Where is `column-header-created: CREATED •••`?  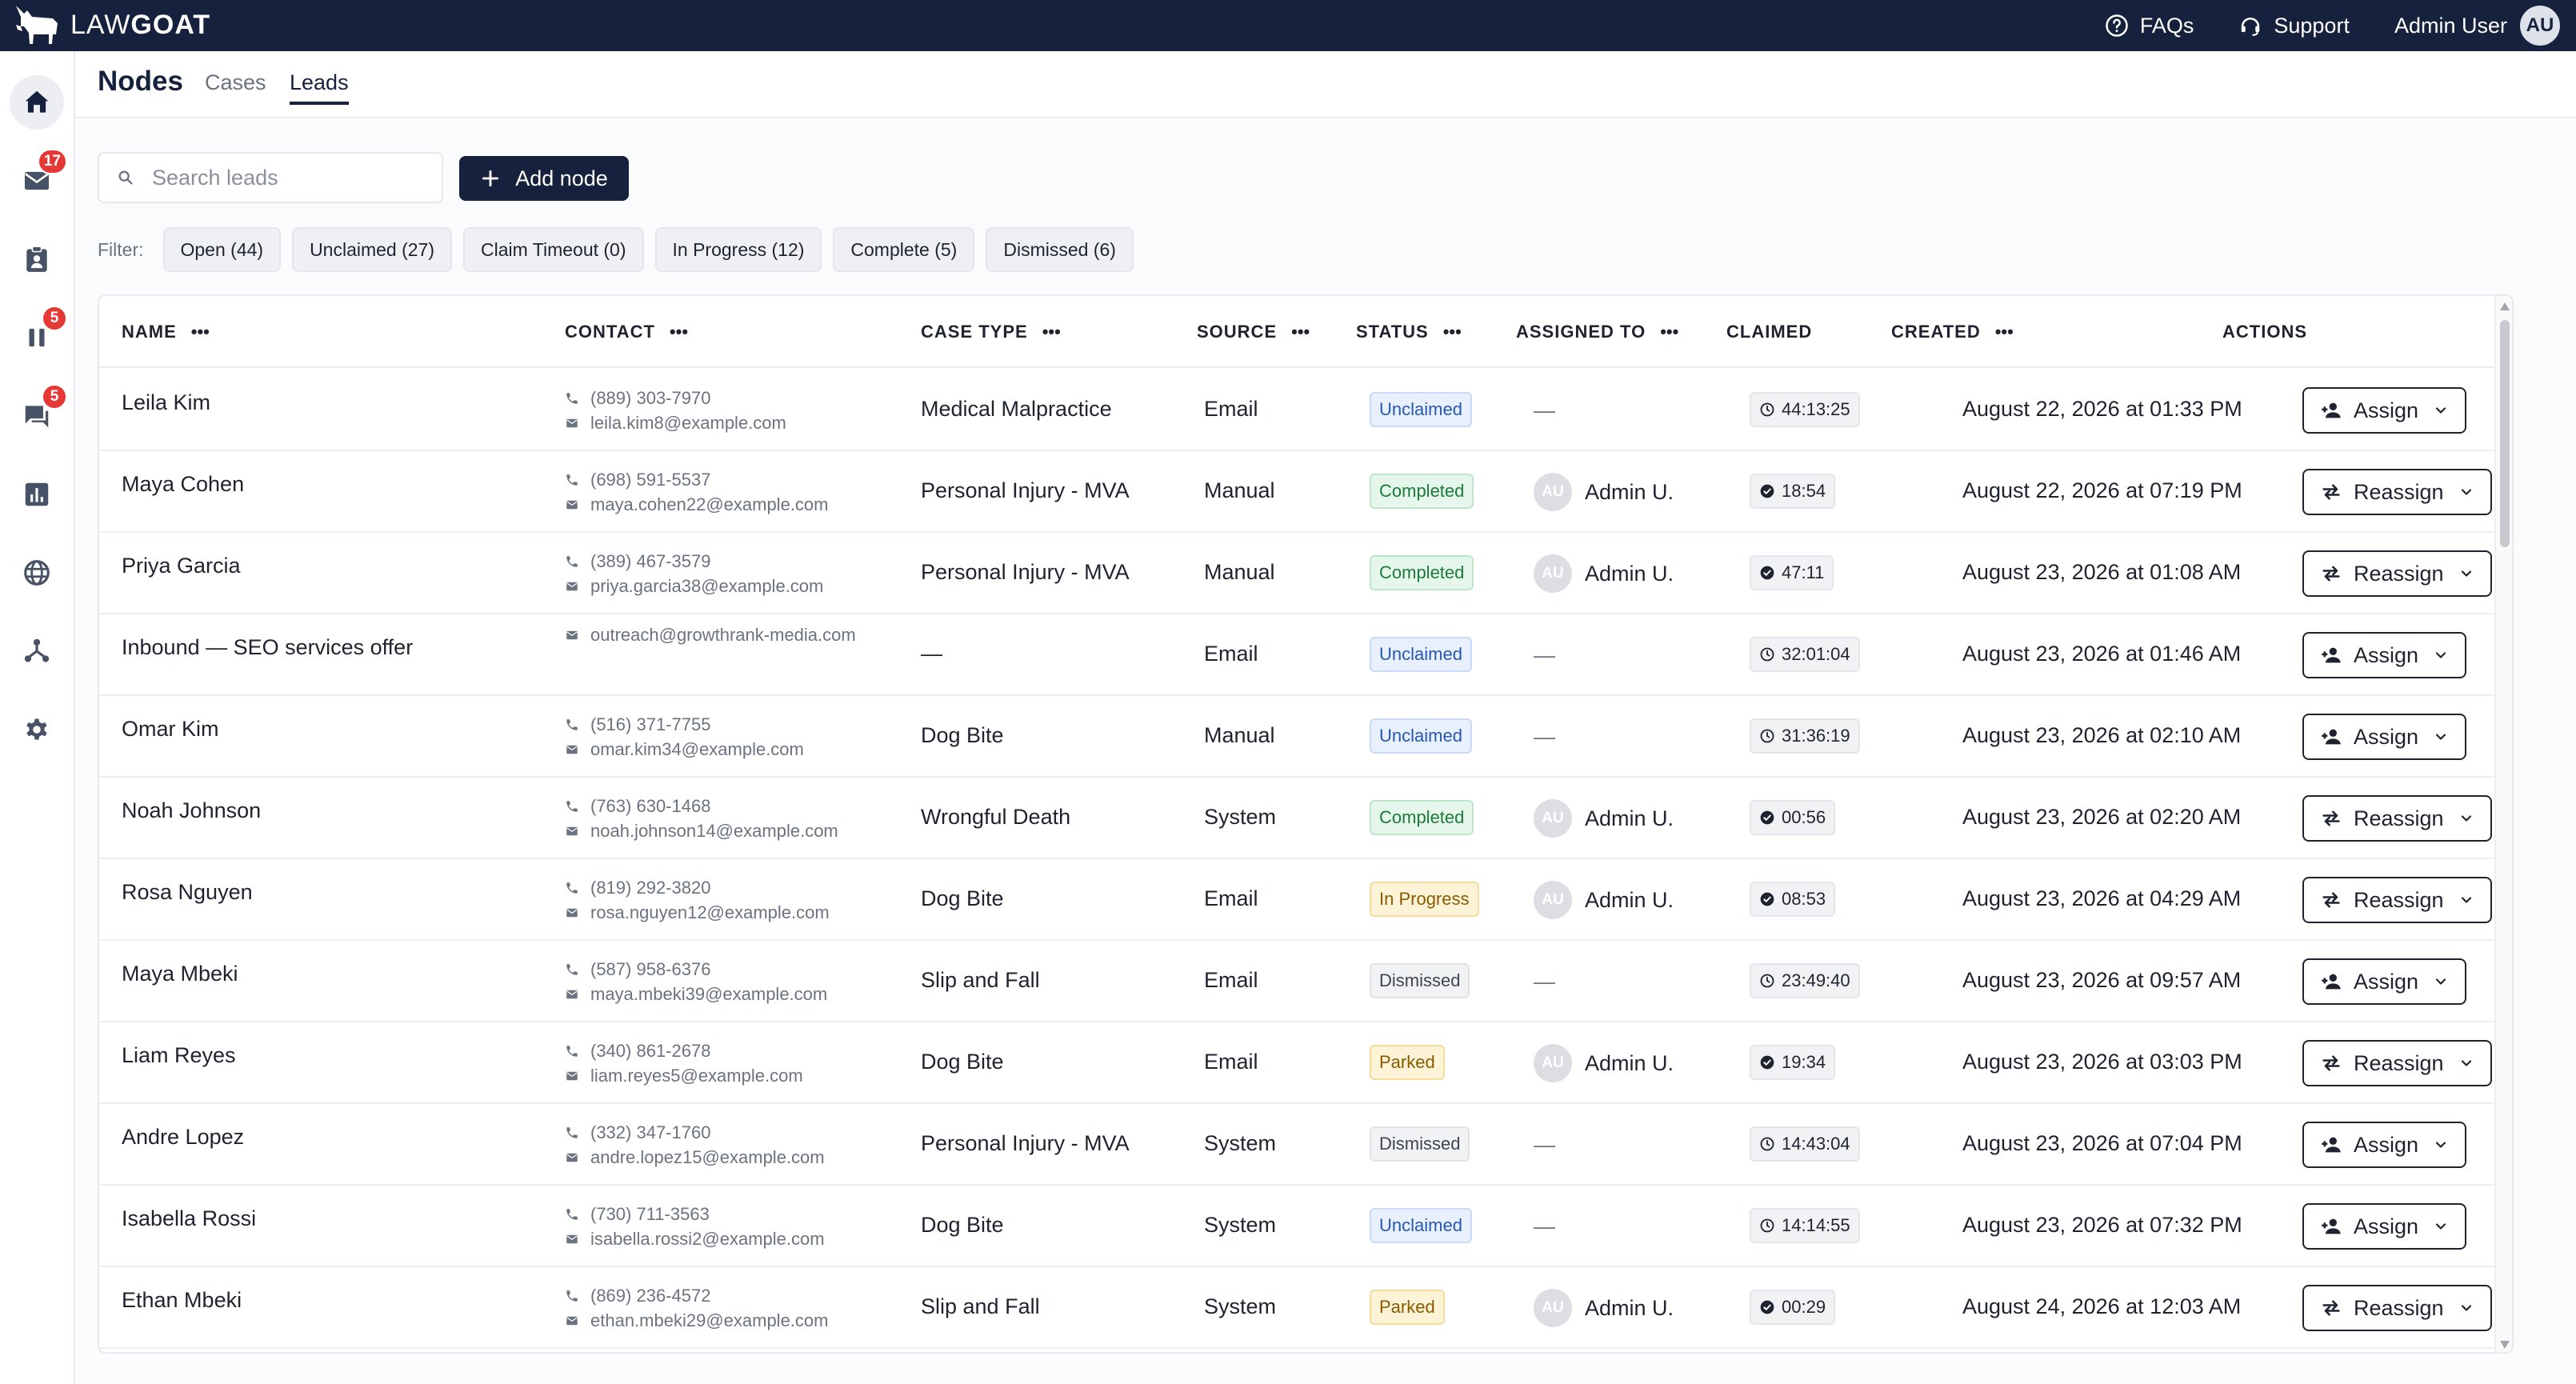 column-header-created: CREATED ••• is located at coordinates (1952, 332).